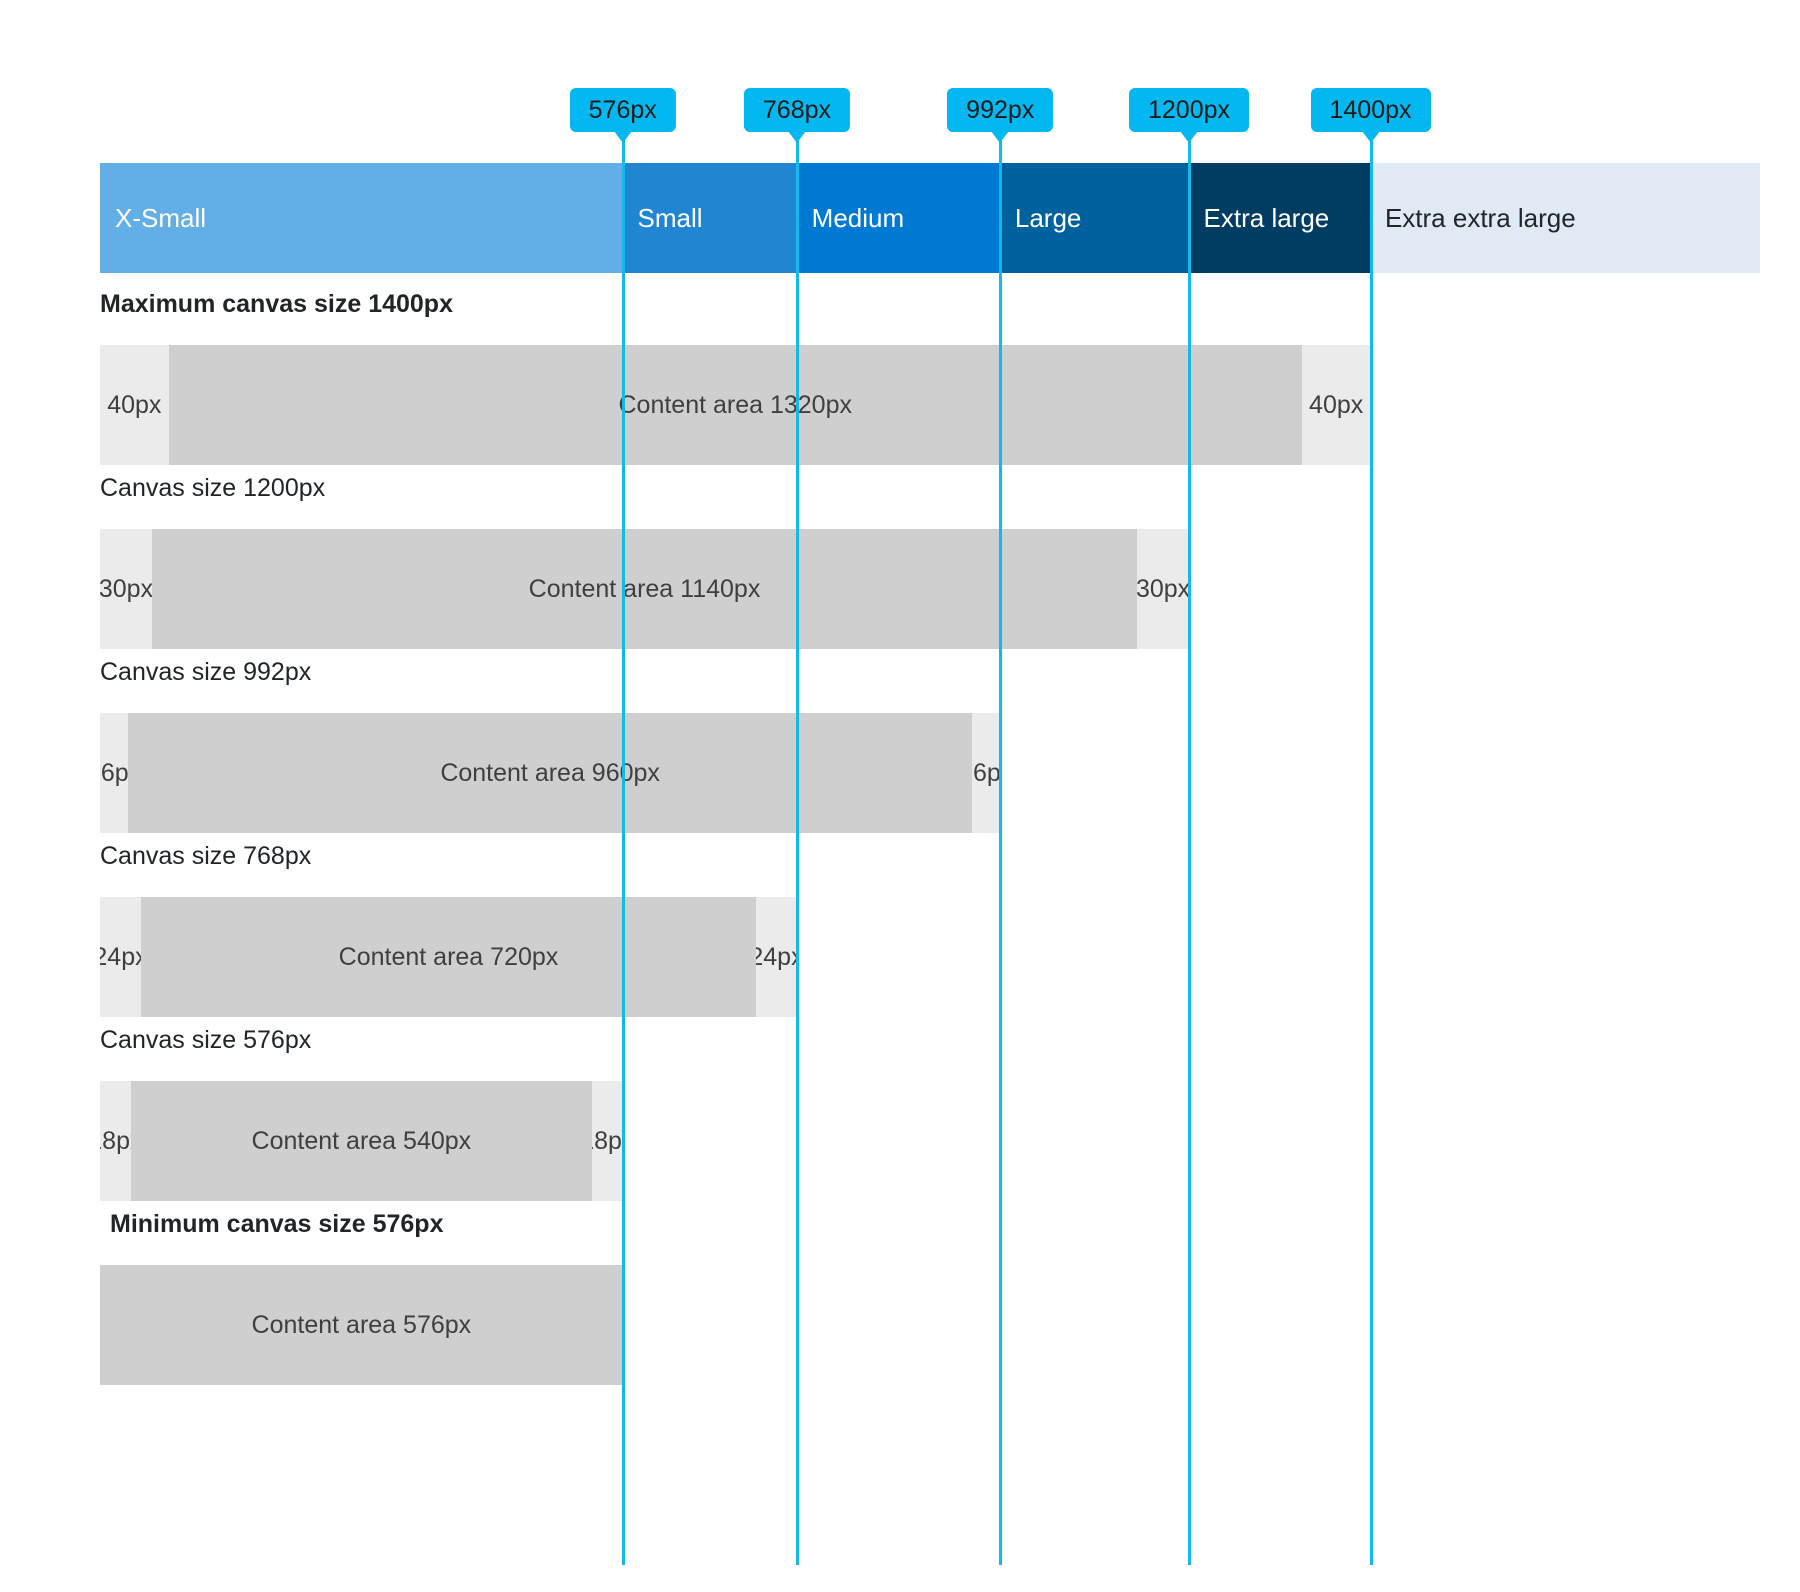 The width and height of the screenshot is (1800, 1592). Describe the element at coordinates (206, 856) in the screenshot. I see `row-label: Canvas size 768px` at that location.